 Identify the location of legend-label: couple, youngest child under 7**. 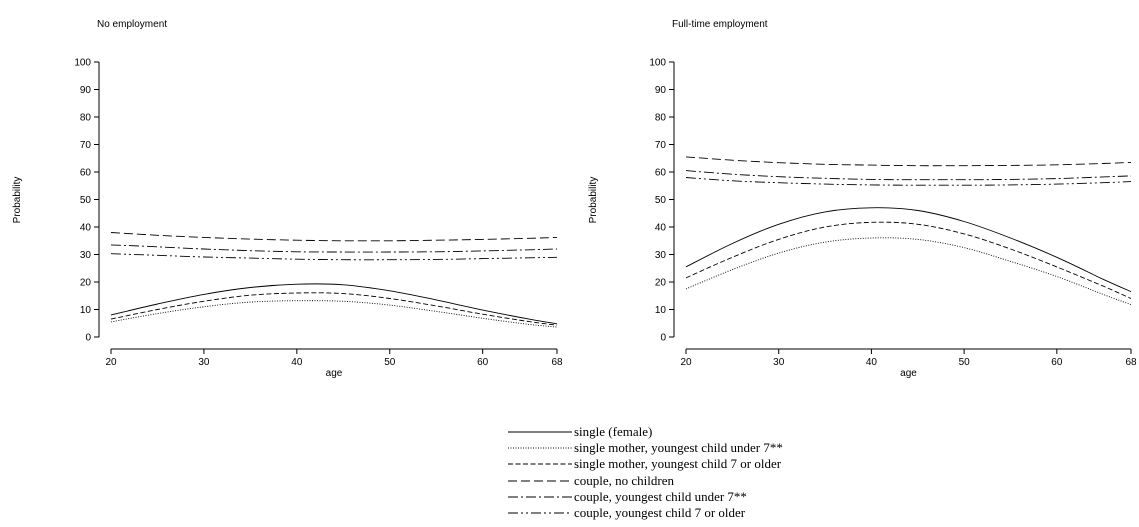
(660, 496).